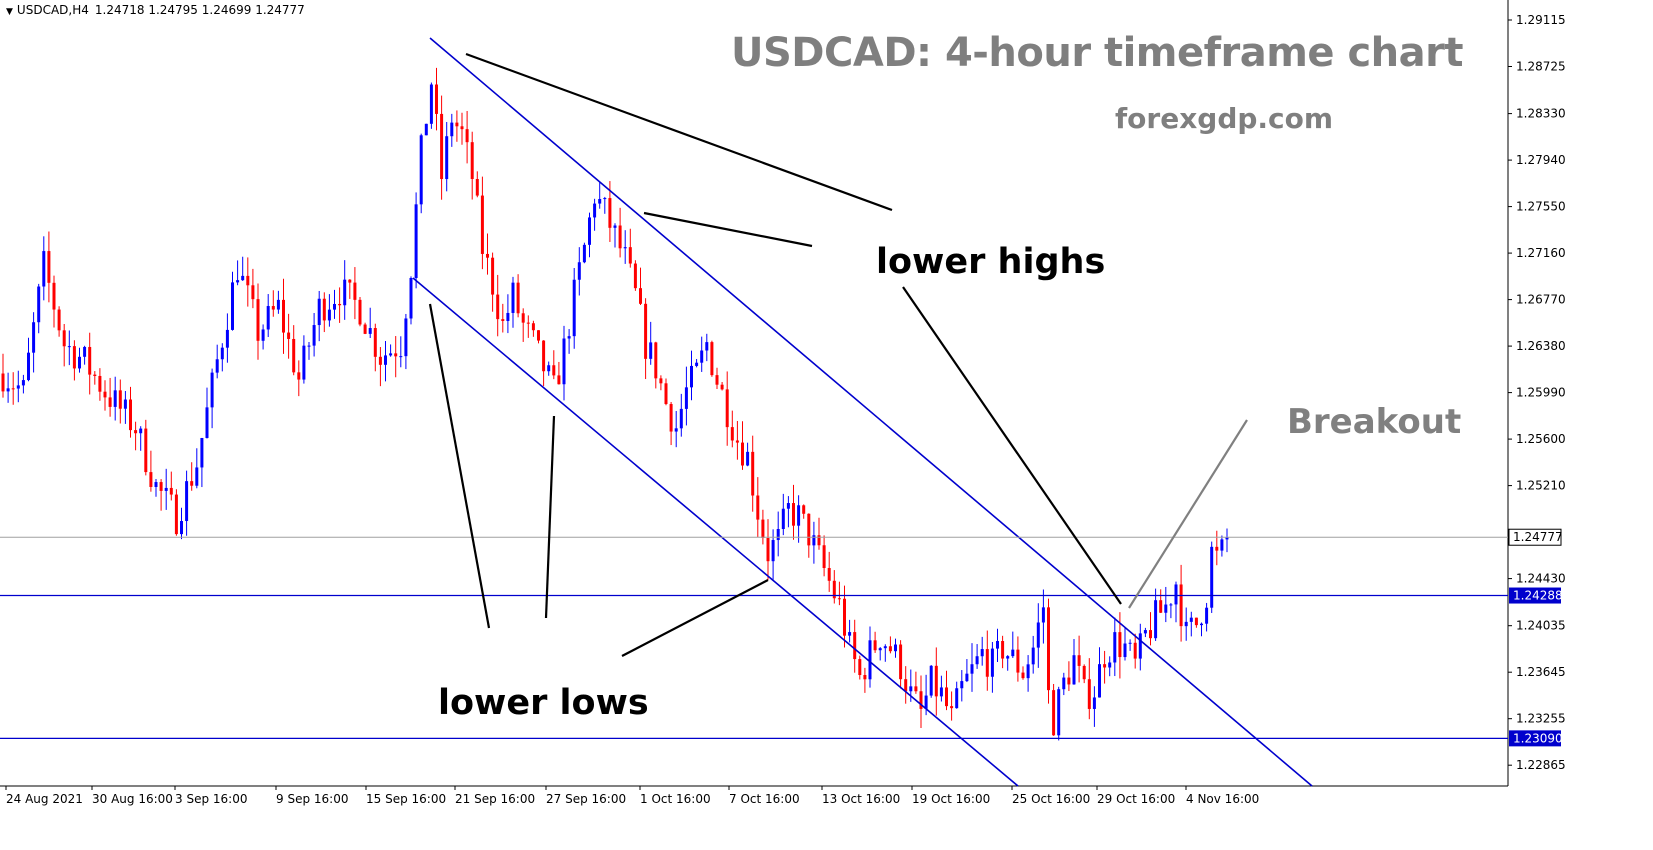  I want to click on y-tick-label: 1.26380, so click(1541, 346).